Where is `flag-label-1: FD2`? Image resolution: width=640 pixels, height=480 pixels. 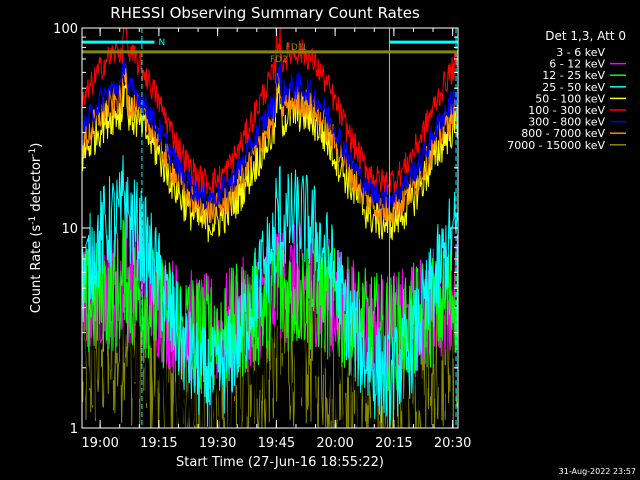 flag-label-1: FD2 is located at coordinates (279, 60).